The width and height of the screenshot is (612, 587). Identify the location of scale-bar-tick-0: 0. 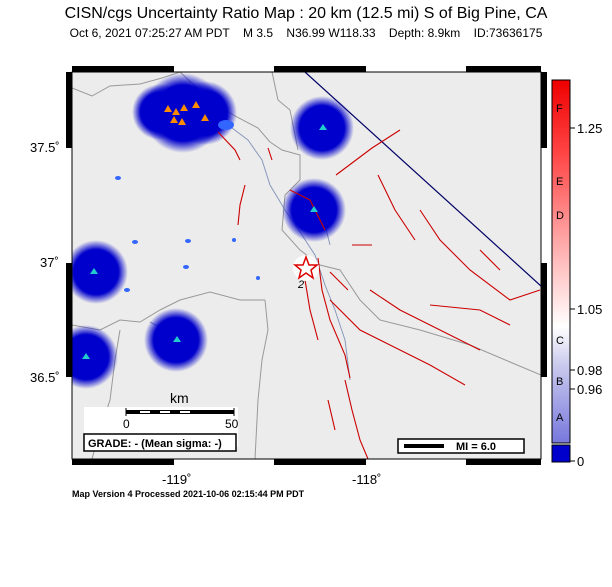
(126, 424).